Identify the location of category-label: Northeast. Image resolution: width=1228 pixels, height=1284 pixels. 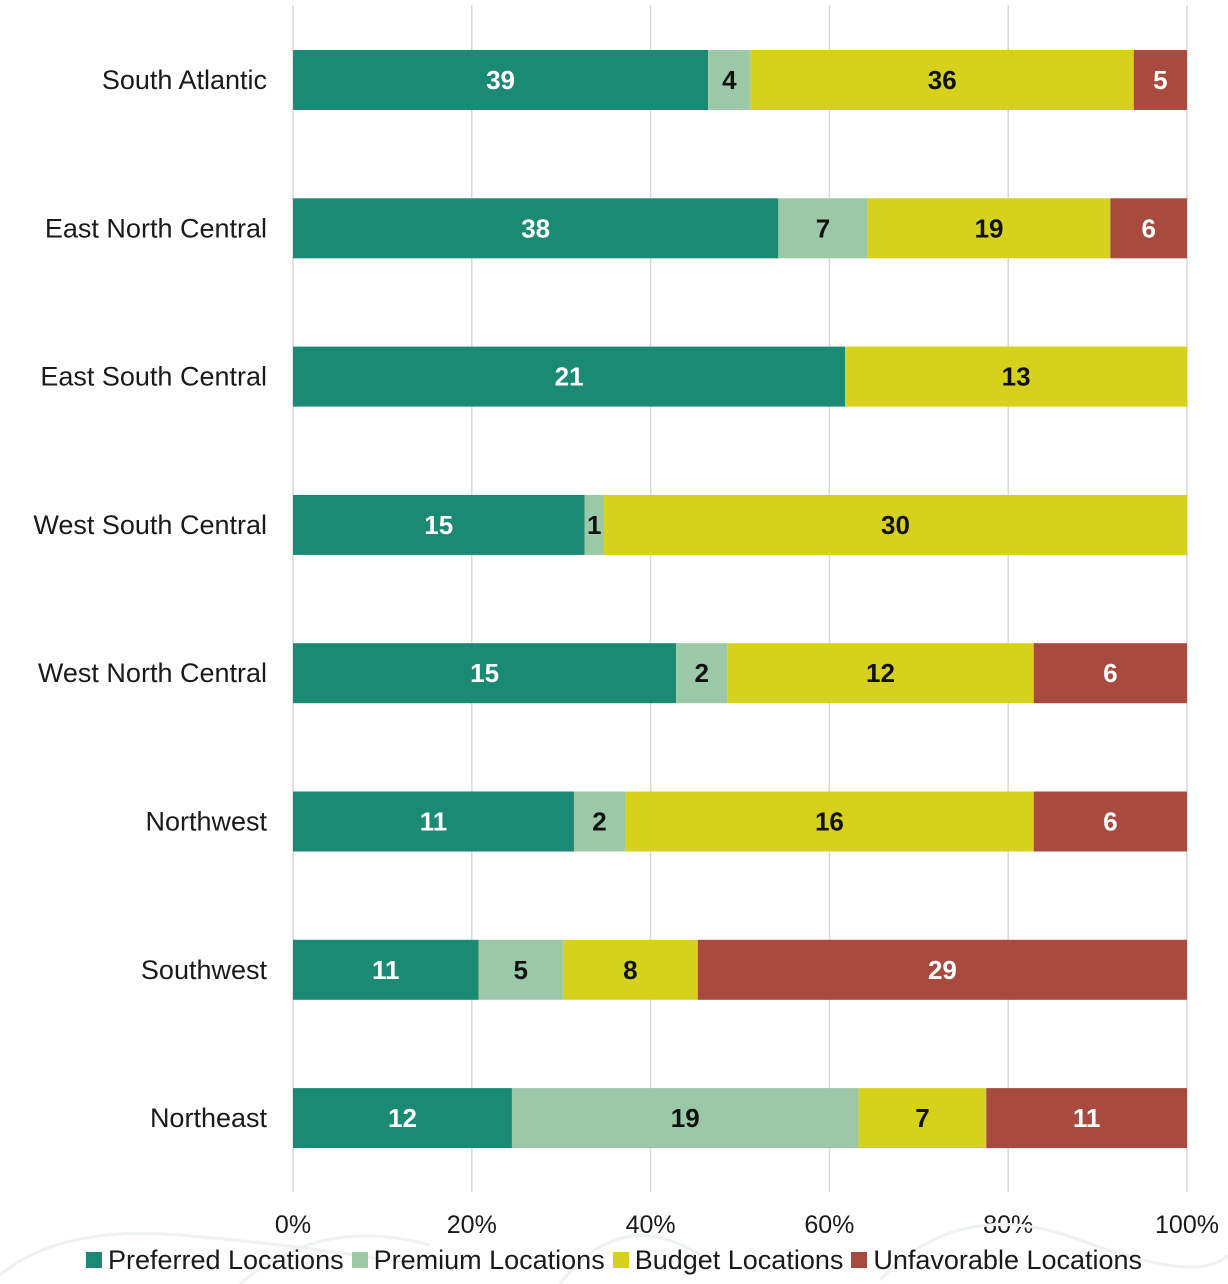
(209, 1118).